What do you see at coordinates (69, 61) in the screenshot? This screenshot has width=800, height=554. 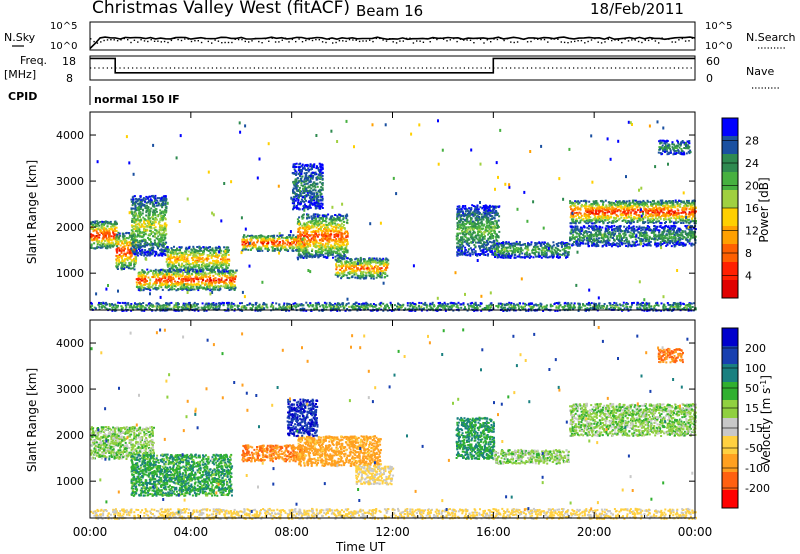 I see `freq-tick-top: 18` at bounding box center [69, 61].